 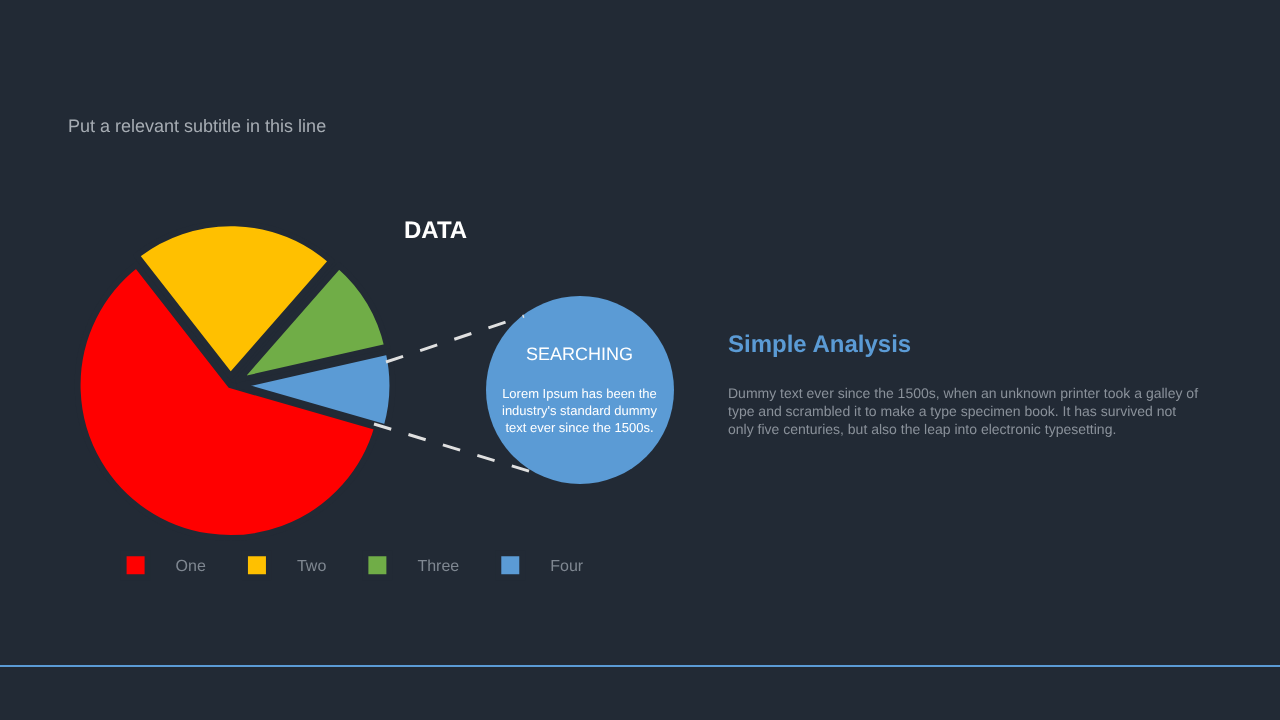 What do you see at coordinates (439, 566) in the screenshot?
I see `legend-label: Three` at bounding box center [439, 566].